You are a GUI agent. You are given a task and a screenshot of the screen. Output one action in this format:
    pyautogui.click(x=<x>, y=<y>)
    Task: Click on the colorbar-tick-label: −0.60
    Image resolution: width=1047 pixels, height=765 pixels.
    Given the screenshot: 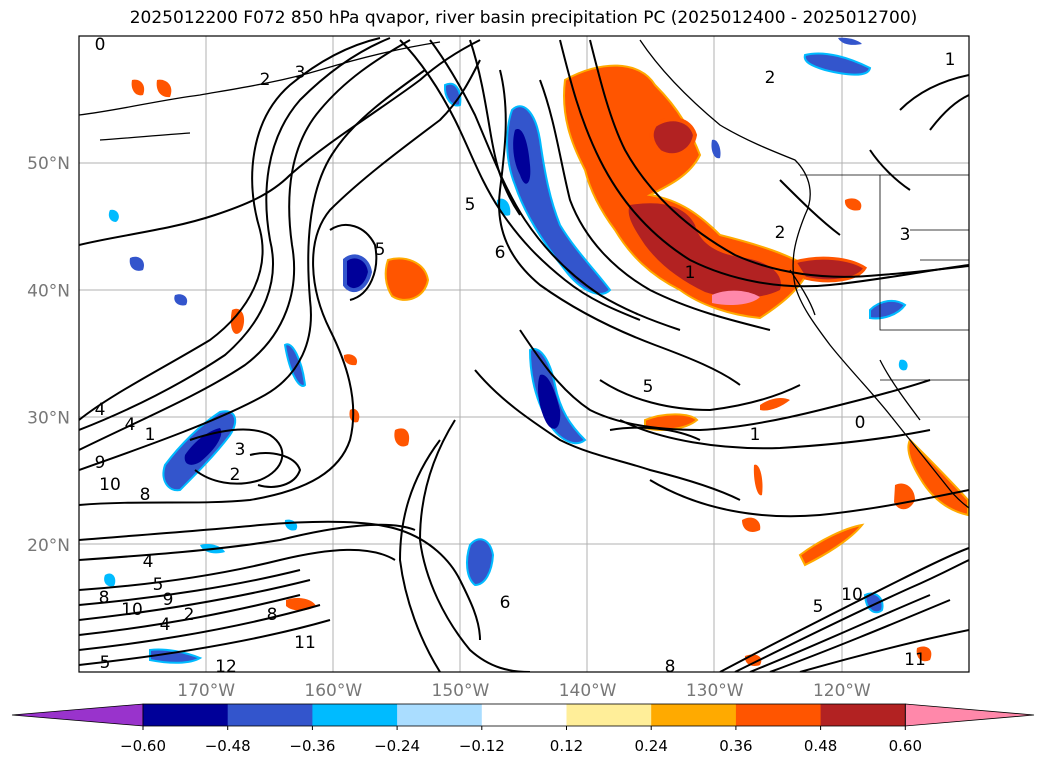 What is the action you would take?
    pyautogui.click(x=143, y=746)
    